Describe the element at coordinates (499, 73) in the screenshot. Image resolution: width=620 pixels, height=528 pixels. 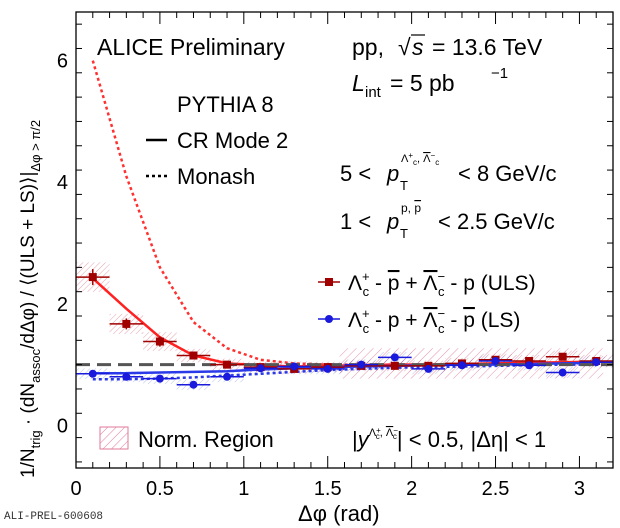
I see `lumi-exponent: −1` at that location.